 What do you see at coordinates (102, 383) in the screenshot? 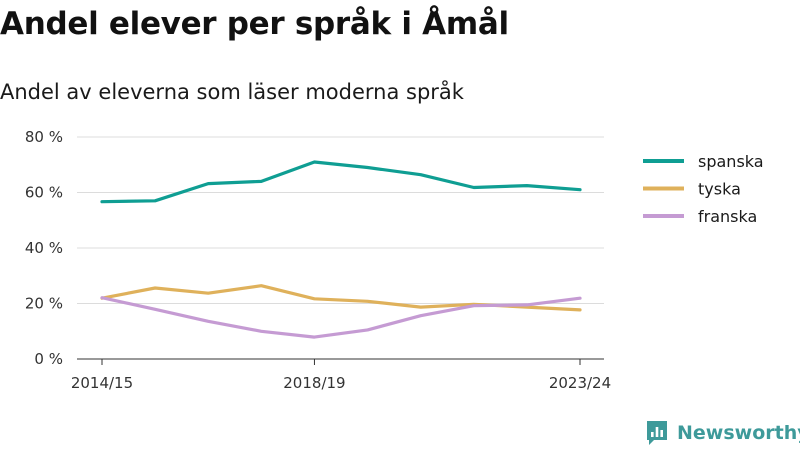
I see `x-tick-label: 2014/15` at bounding box center [102, 383].